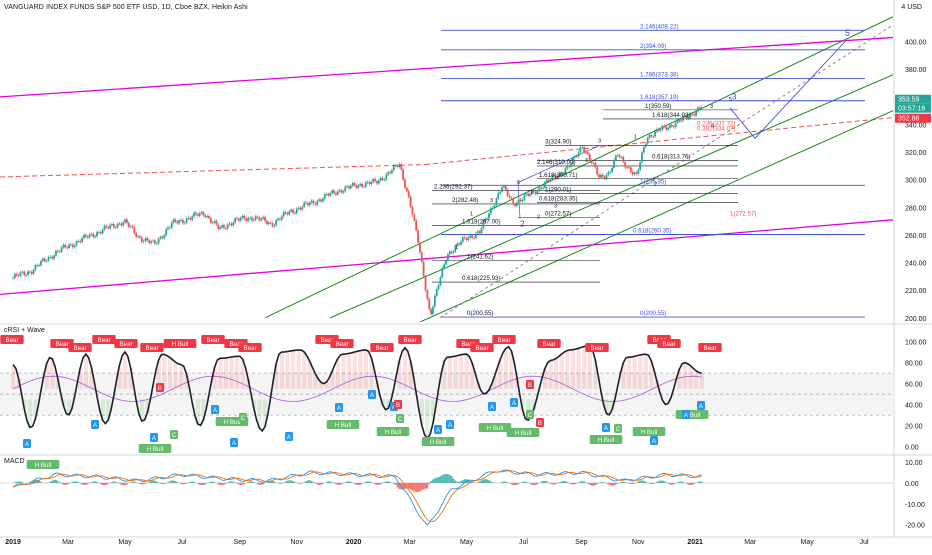  Describe the element at coordinates (581, 542) in the screenshot. I see `time-tick-label: Sep` at that location.